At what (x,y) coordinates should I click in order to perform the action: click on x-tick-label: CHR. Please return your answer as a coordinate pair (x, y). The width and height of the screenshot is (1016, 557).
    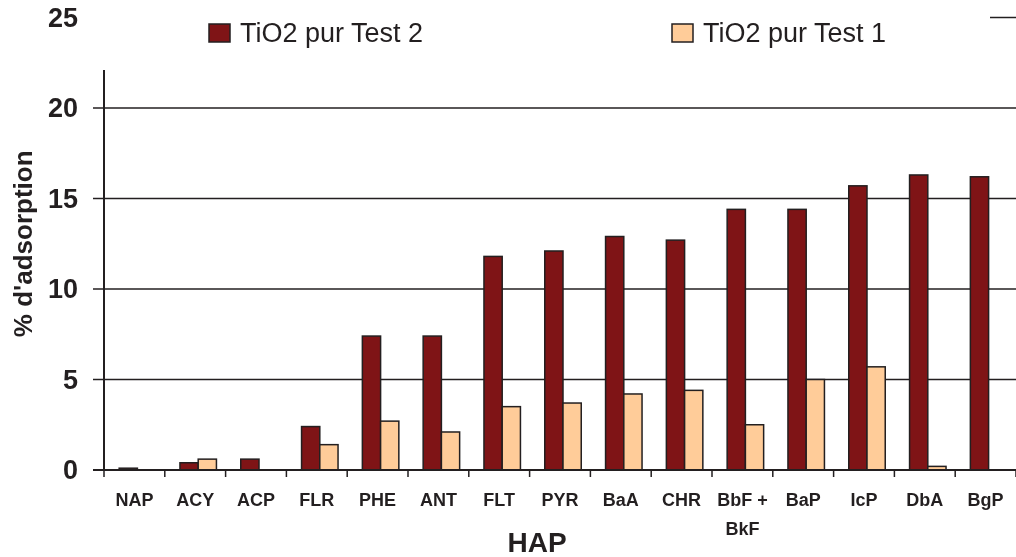
    Looking at the image, I should click on (682, 500).